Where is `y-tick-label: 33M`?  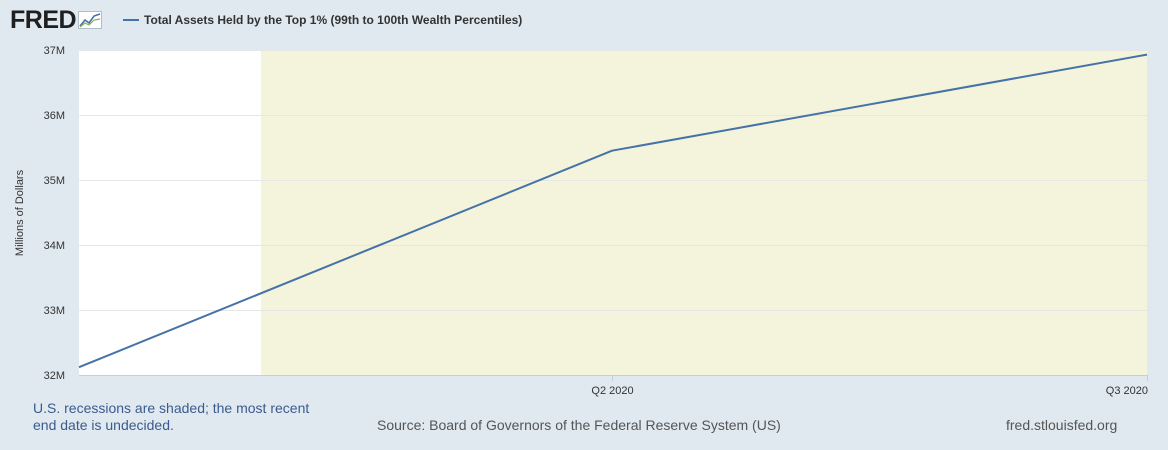
y-tick-label: 33M is located at coordinates (54, 311).